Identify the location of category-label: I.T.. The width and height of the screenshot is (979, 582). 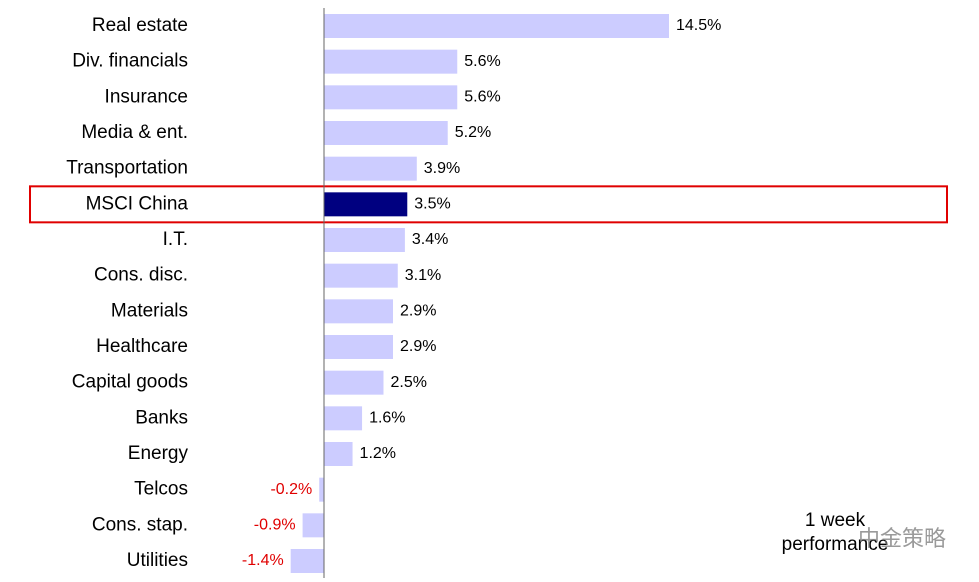
(175, 239).